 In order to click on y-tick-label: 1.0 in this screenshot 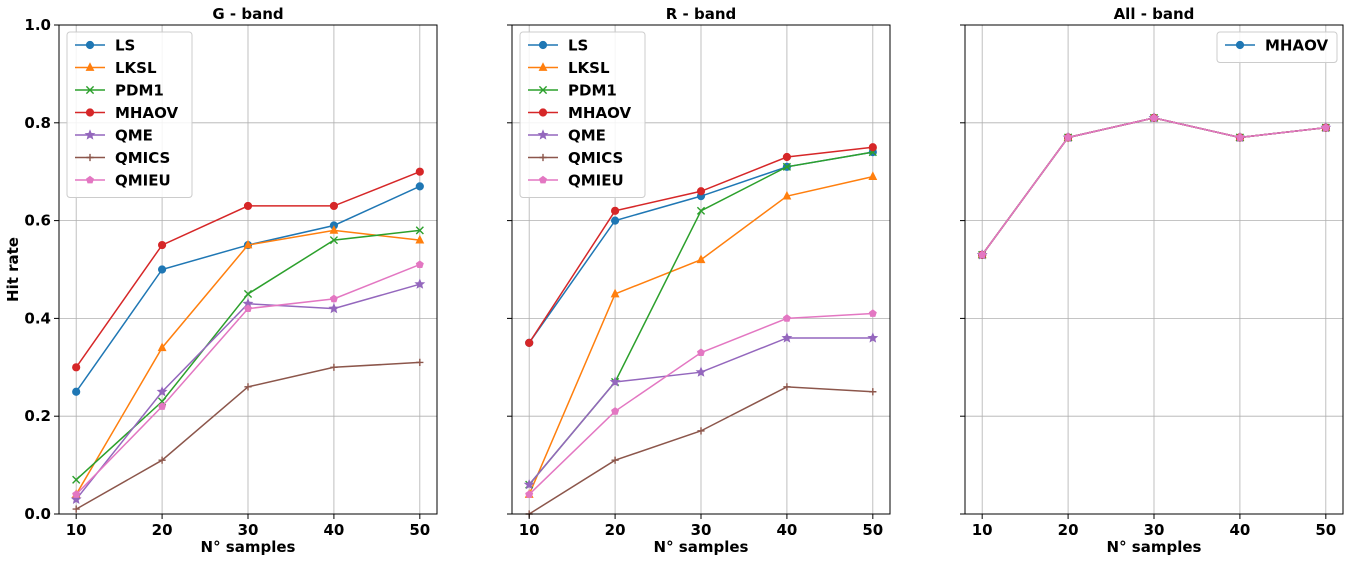, I will do `click(37, 25)`.